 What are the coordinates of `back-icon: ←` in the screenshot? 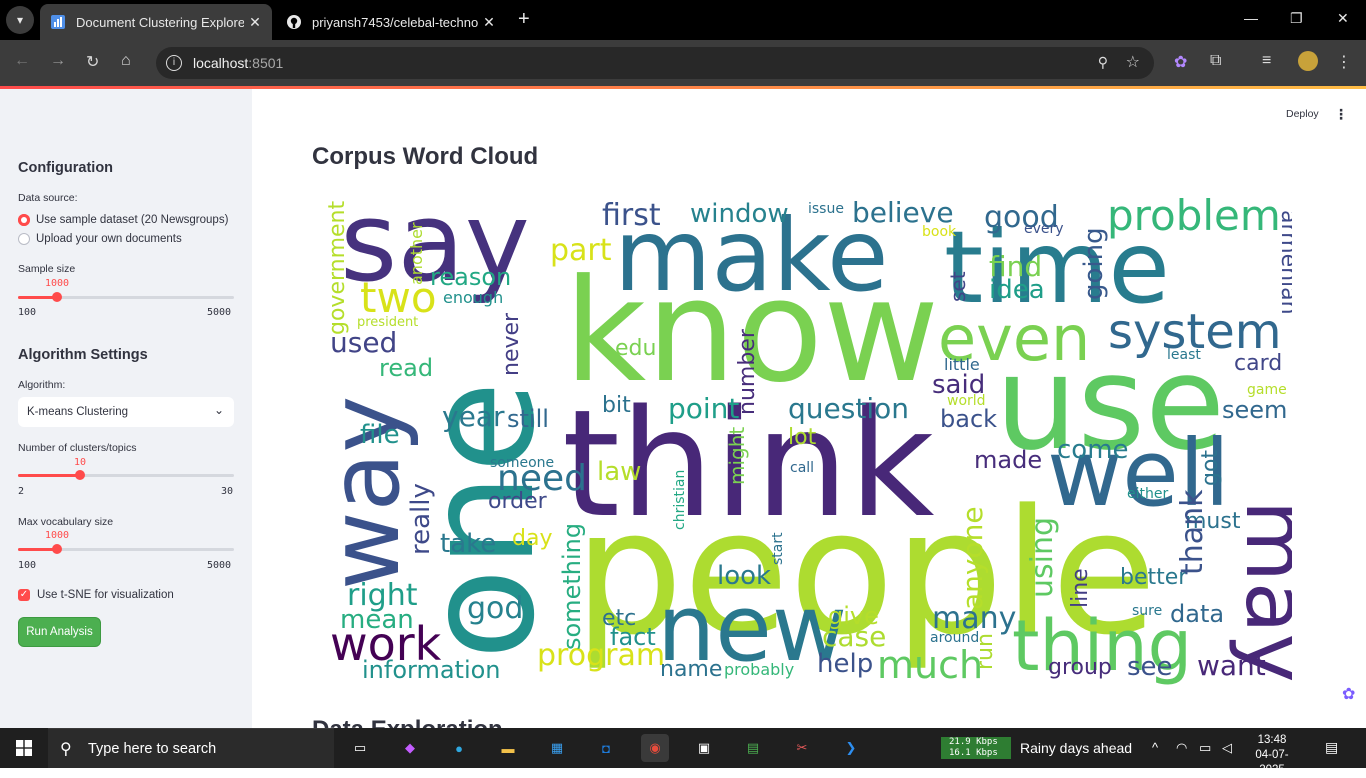 It's located at (22, 60).